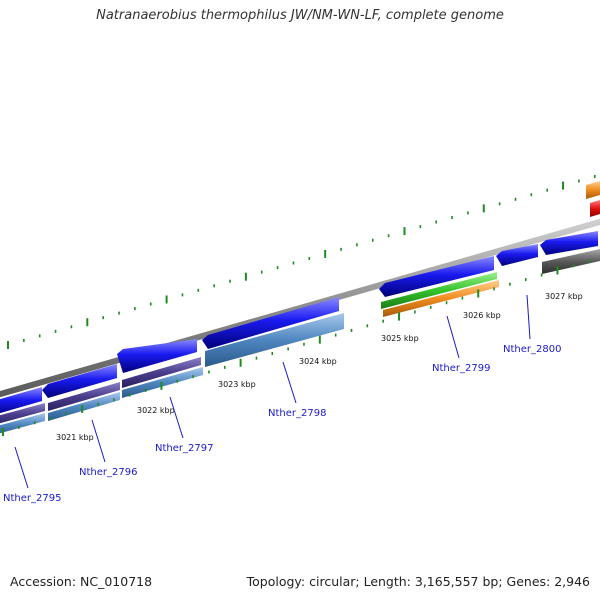  Describe the element at coordinates (564, 296) in the screenshot. I see `kbp-label: 3027 kbp` at that location.